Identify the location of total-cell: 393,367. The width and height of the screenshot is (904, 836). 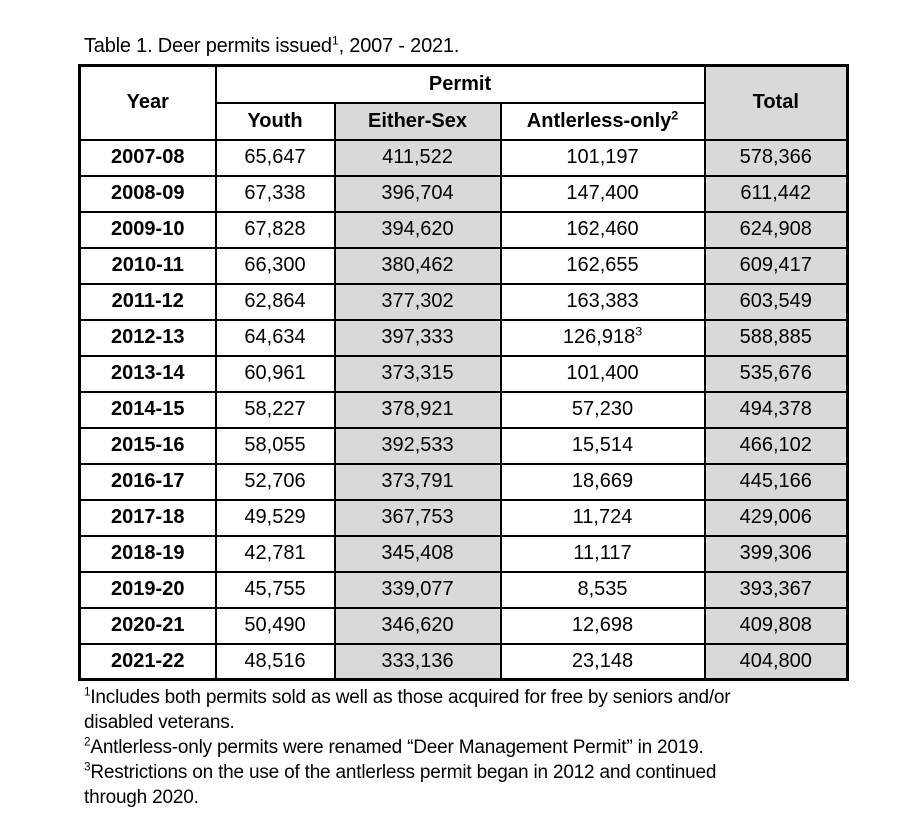
(776, 589).